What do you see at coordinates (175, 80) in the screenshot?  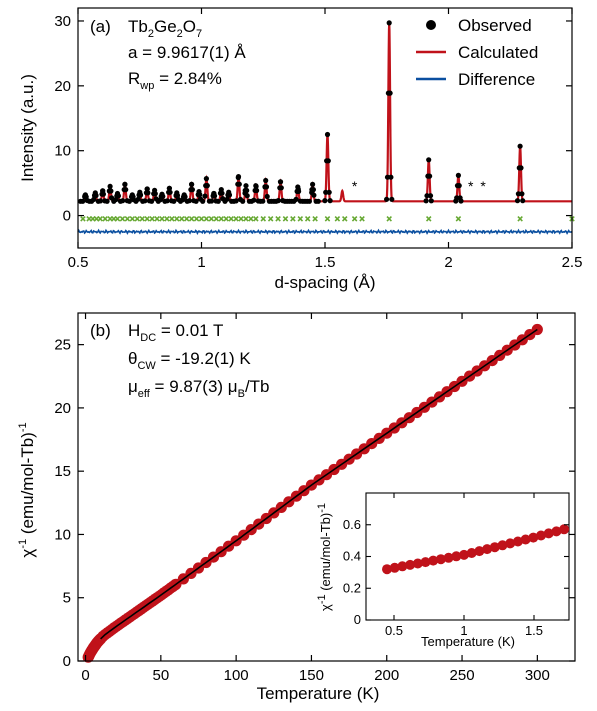 I see `panel-a-rwp: Rwp = 2.84%` at bounding box center [175, 80].